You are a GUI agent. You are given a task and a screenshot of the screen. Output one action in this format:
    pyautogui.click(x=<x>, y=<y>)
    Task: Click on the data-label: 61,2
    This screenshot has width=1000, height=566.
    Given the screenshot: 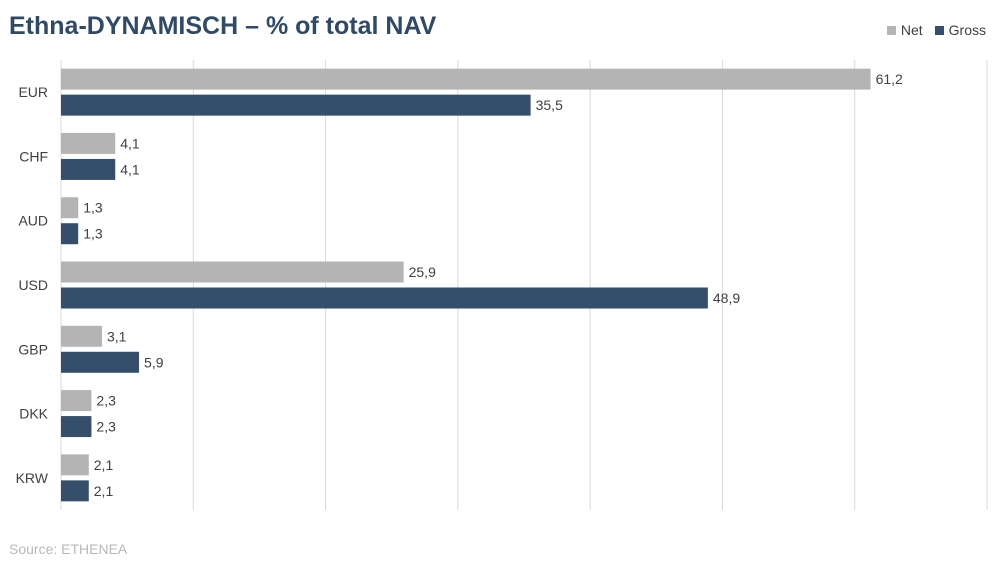 What is the action you would take?
    pyautogui.click(x=889, y=79)
    